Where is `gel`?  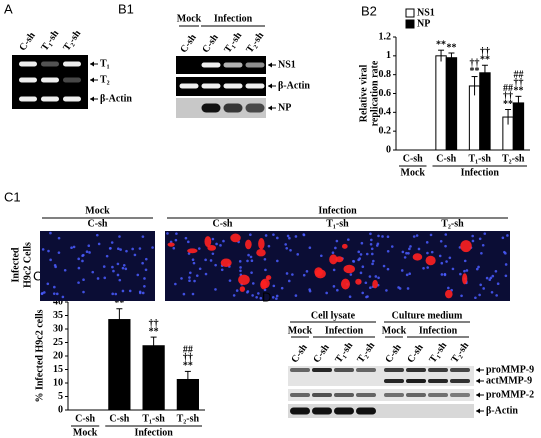 gel is located at coordinates (381, 395).